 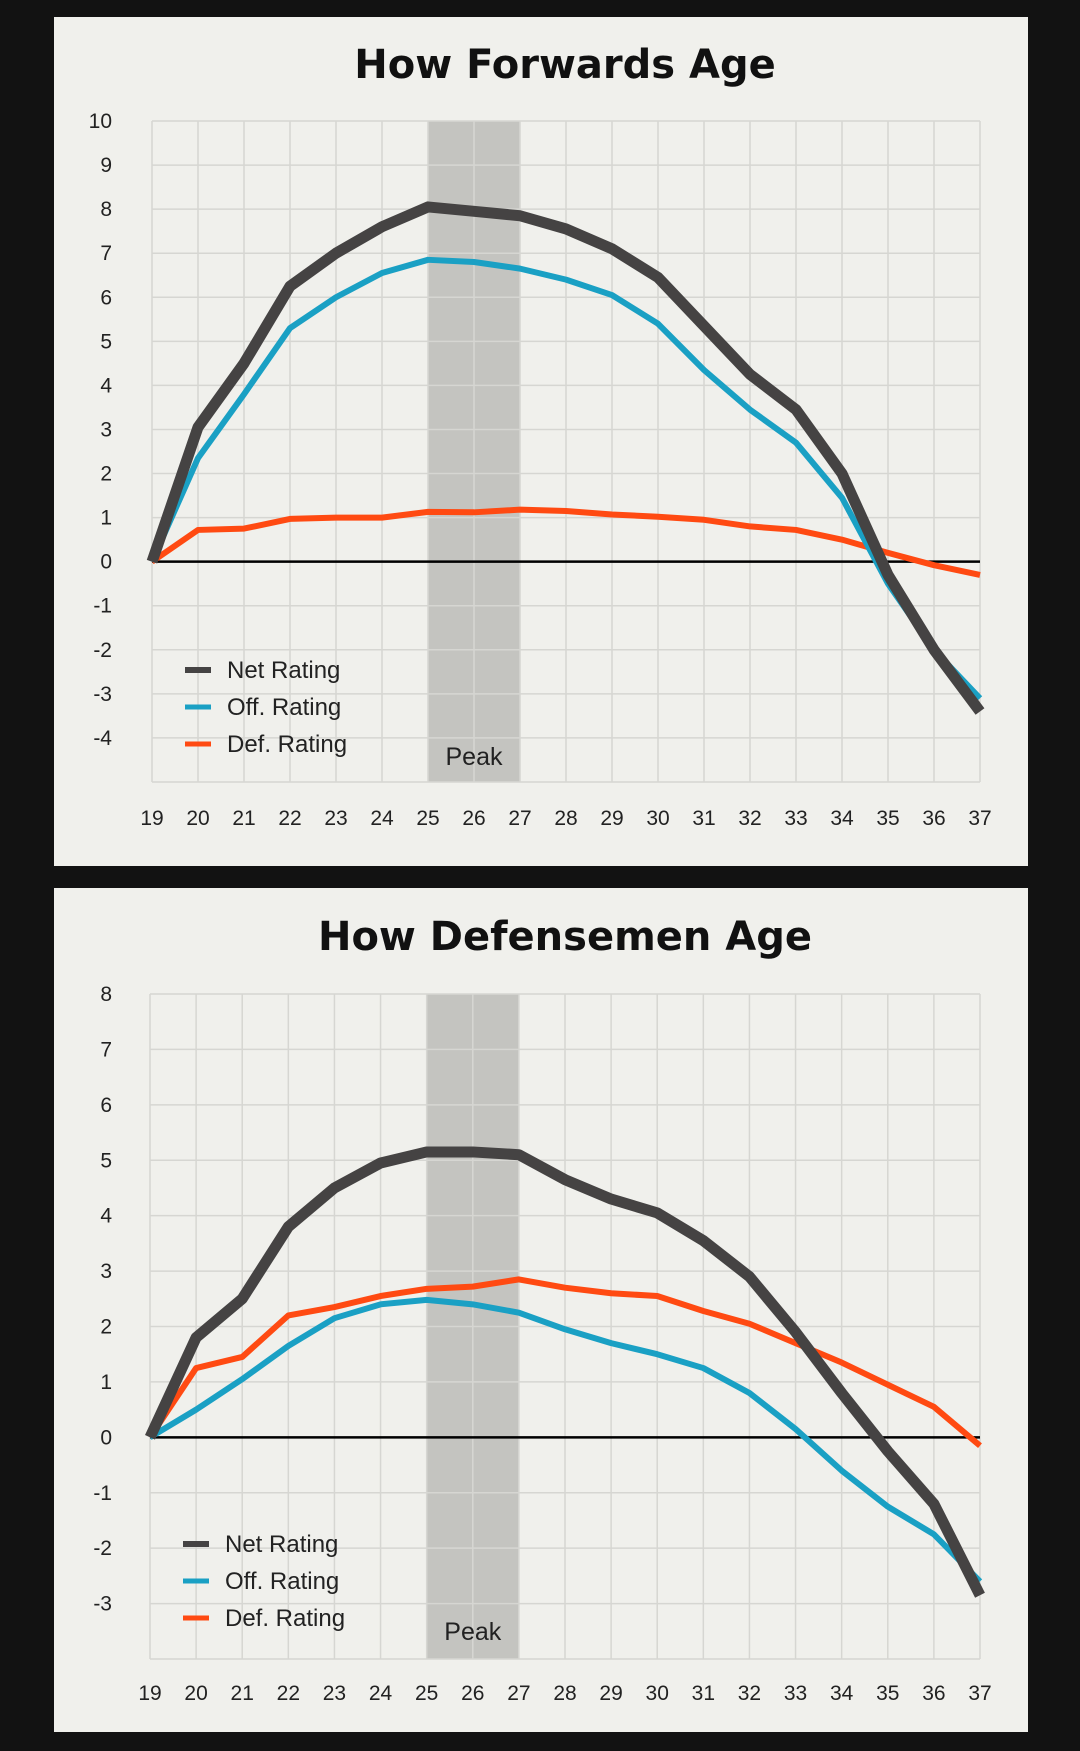 What do you see at coordinates (100, 121) in the screenshot?
I see `y-tick-label: 10` at bounding box center [100, 121].